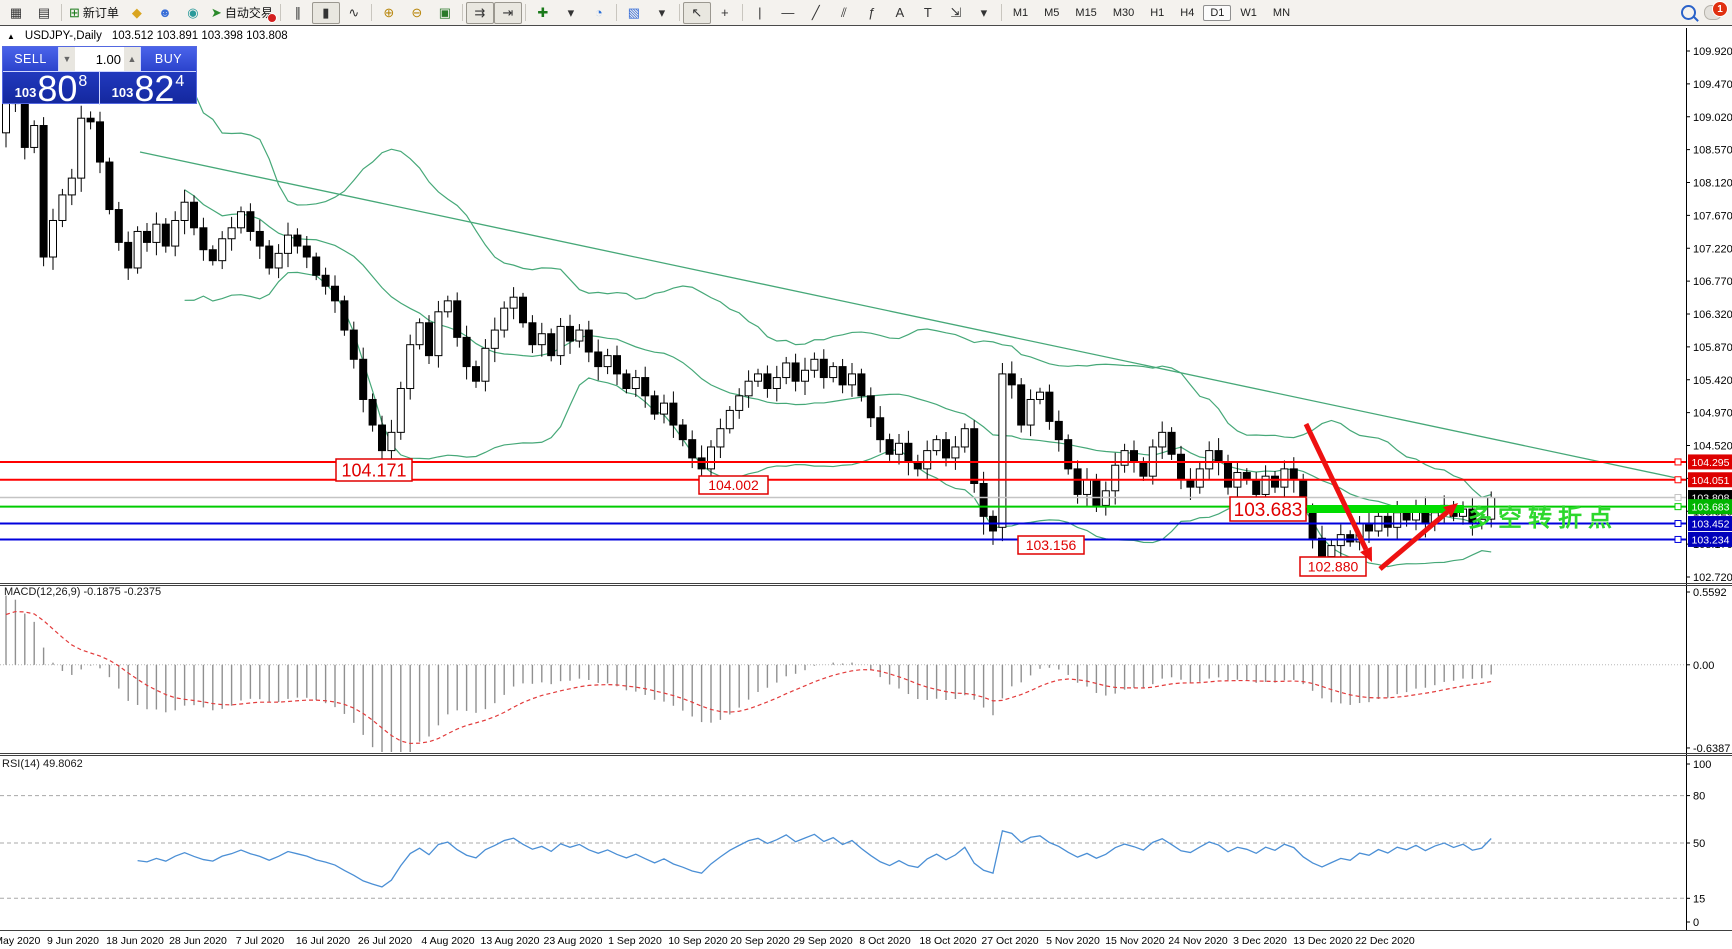 The height and width of the screenshot is (949, 1732). I want to click on indicators-dropdown-icon: ▾, so click(571, 12).